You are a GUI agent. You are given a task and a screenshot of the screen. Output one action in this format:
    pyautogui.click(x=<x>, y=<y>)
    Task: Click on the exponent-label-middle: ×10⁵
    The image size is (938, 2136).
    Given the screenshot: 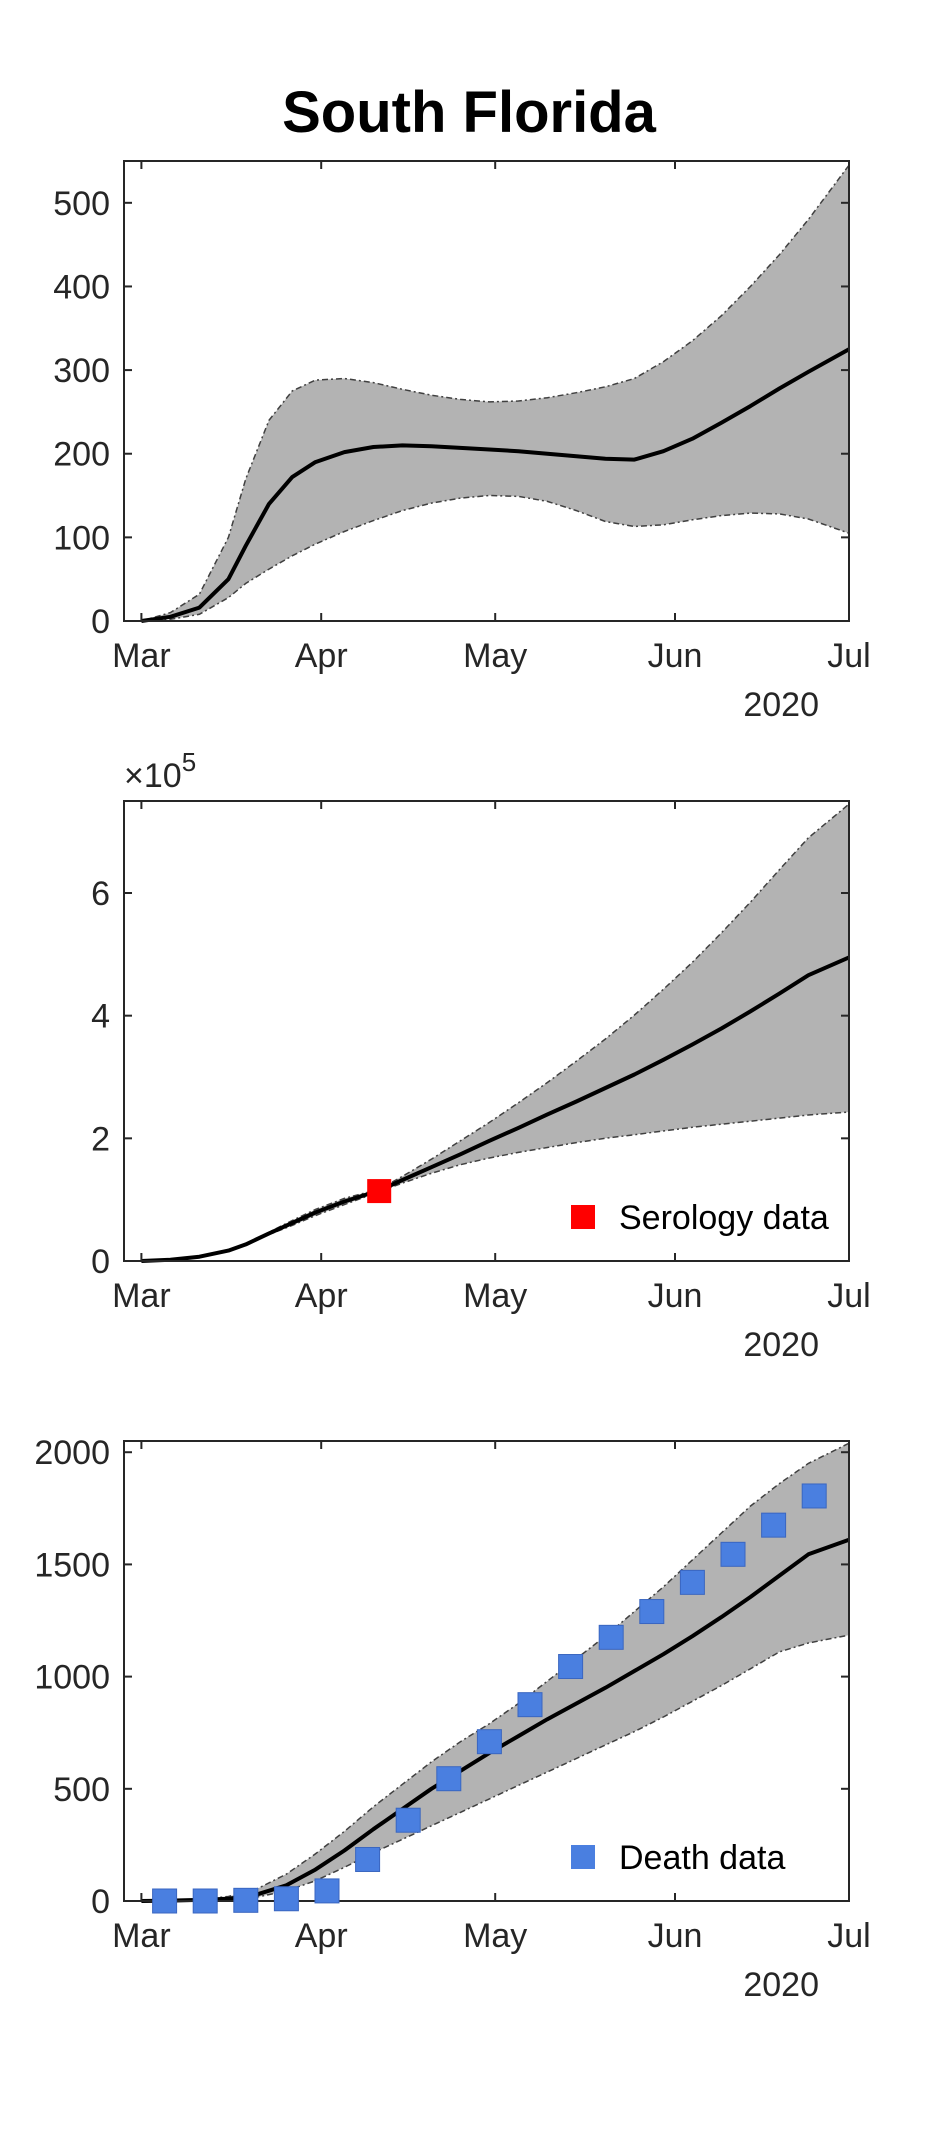 What is the action you would take?
    pyautogui.click(x=160, y=771)
    